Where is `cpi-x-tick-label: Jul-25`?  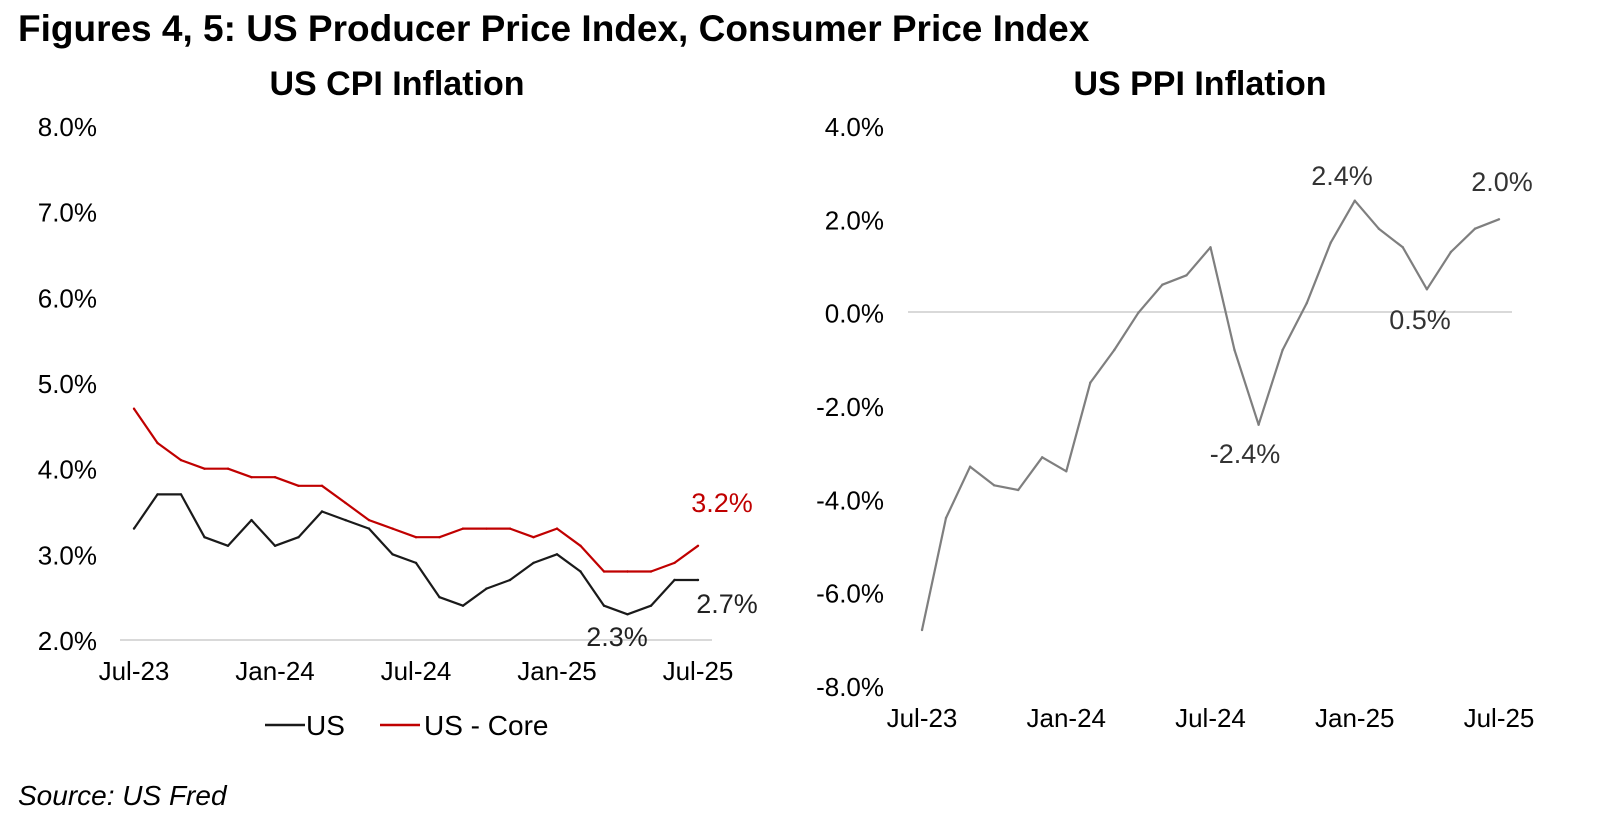
cpi-x-tick-label: Jul-25 is located at coordinates (698, 671).